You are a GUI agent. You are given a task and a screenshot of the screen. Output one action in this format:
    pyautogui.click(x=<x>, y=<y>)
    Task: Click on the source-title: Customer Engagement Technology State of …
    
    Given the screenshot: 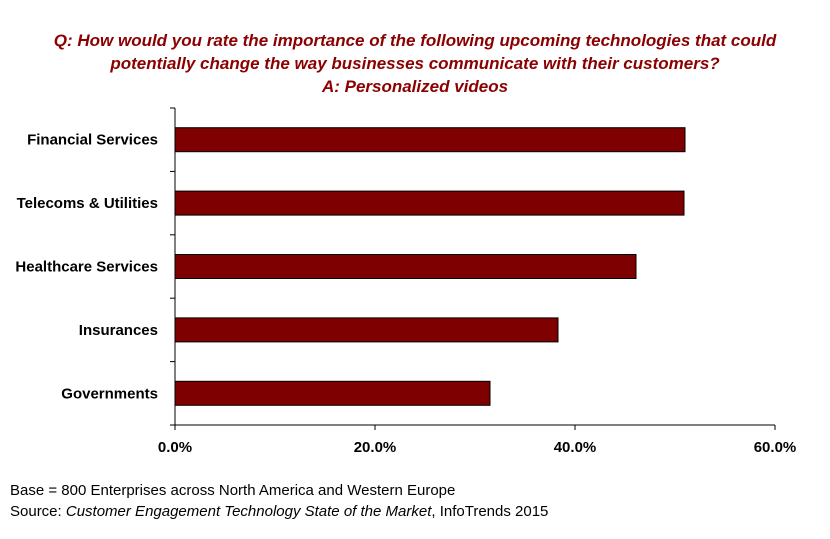 What is the action you would take?
    pyautogui.click(x=248, y=511)
    